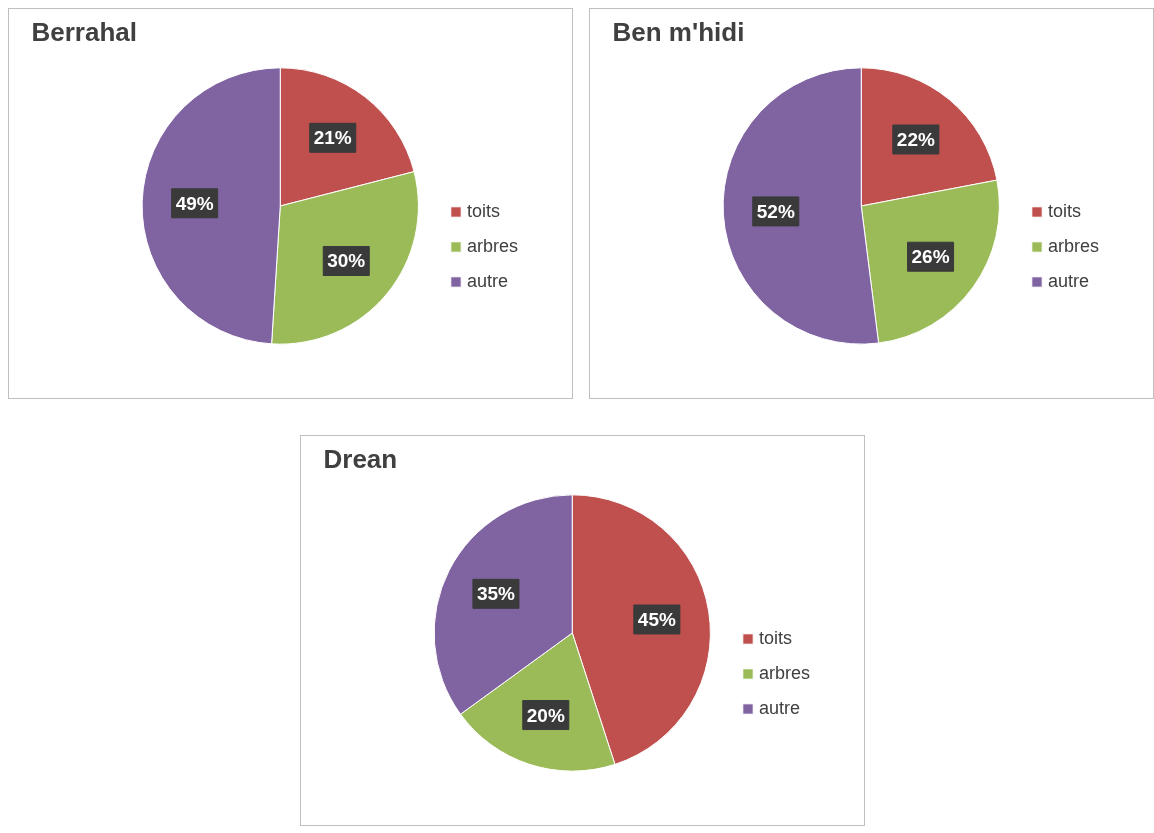 The height and width of the screenshot is (833, 1154). I want to click on data-label: 22%, so click(915, 139).